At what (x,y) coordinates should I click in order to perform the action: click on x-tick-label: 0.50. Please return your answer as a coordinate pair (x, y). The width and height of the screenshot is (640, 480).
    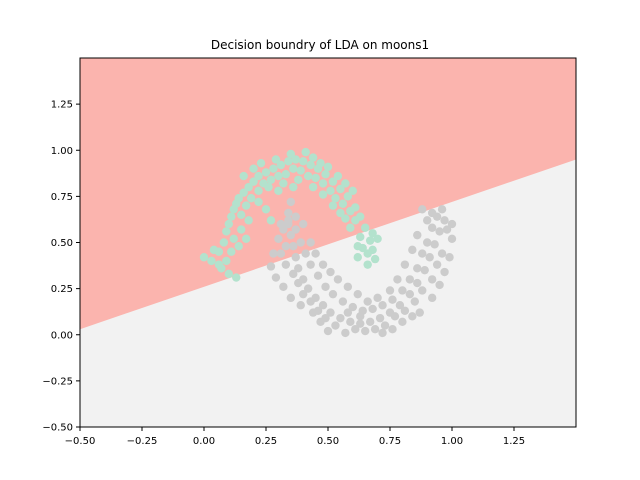
    Looking at the image, I should click on (328, 441).